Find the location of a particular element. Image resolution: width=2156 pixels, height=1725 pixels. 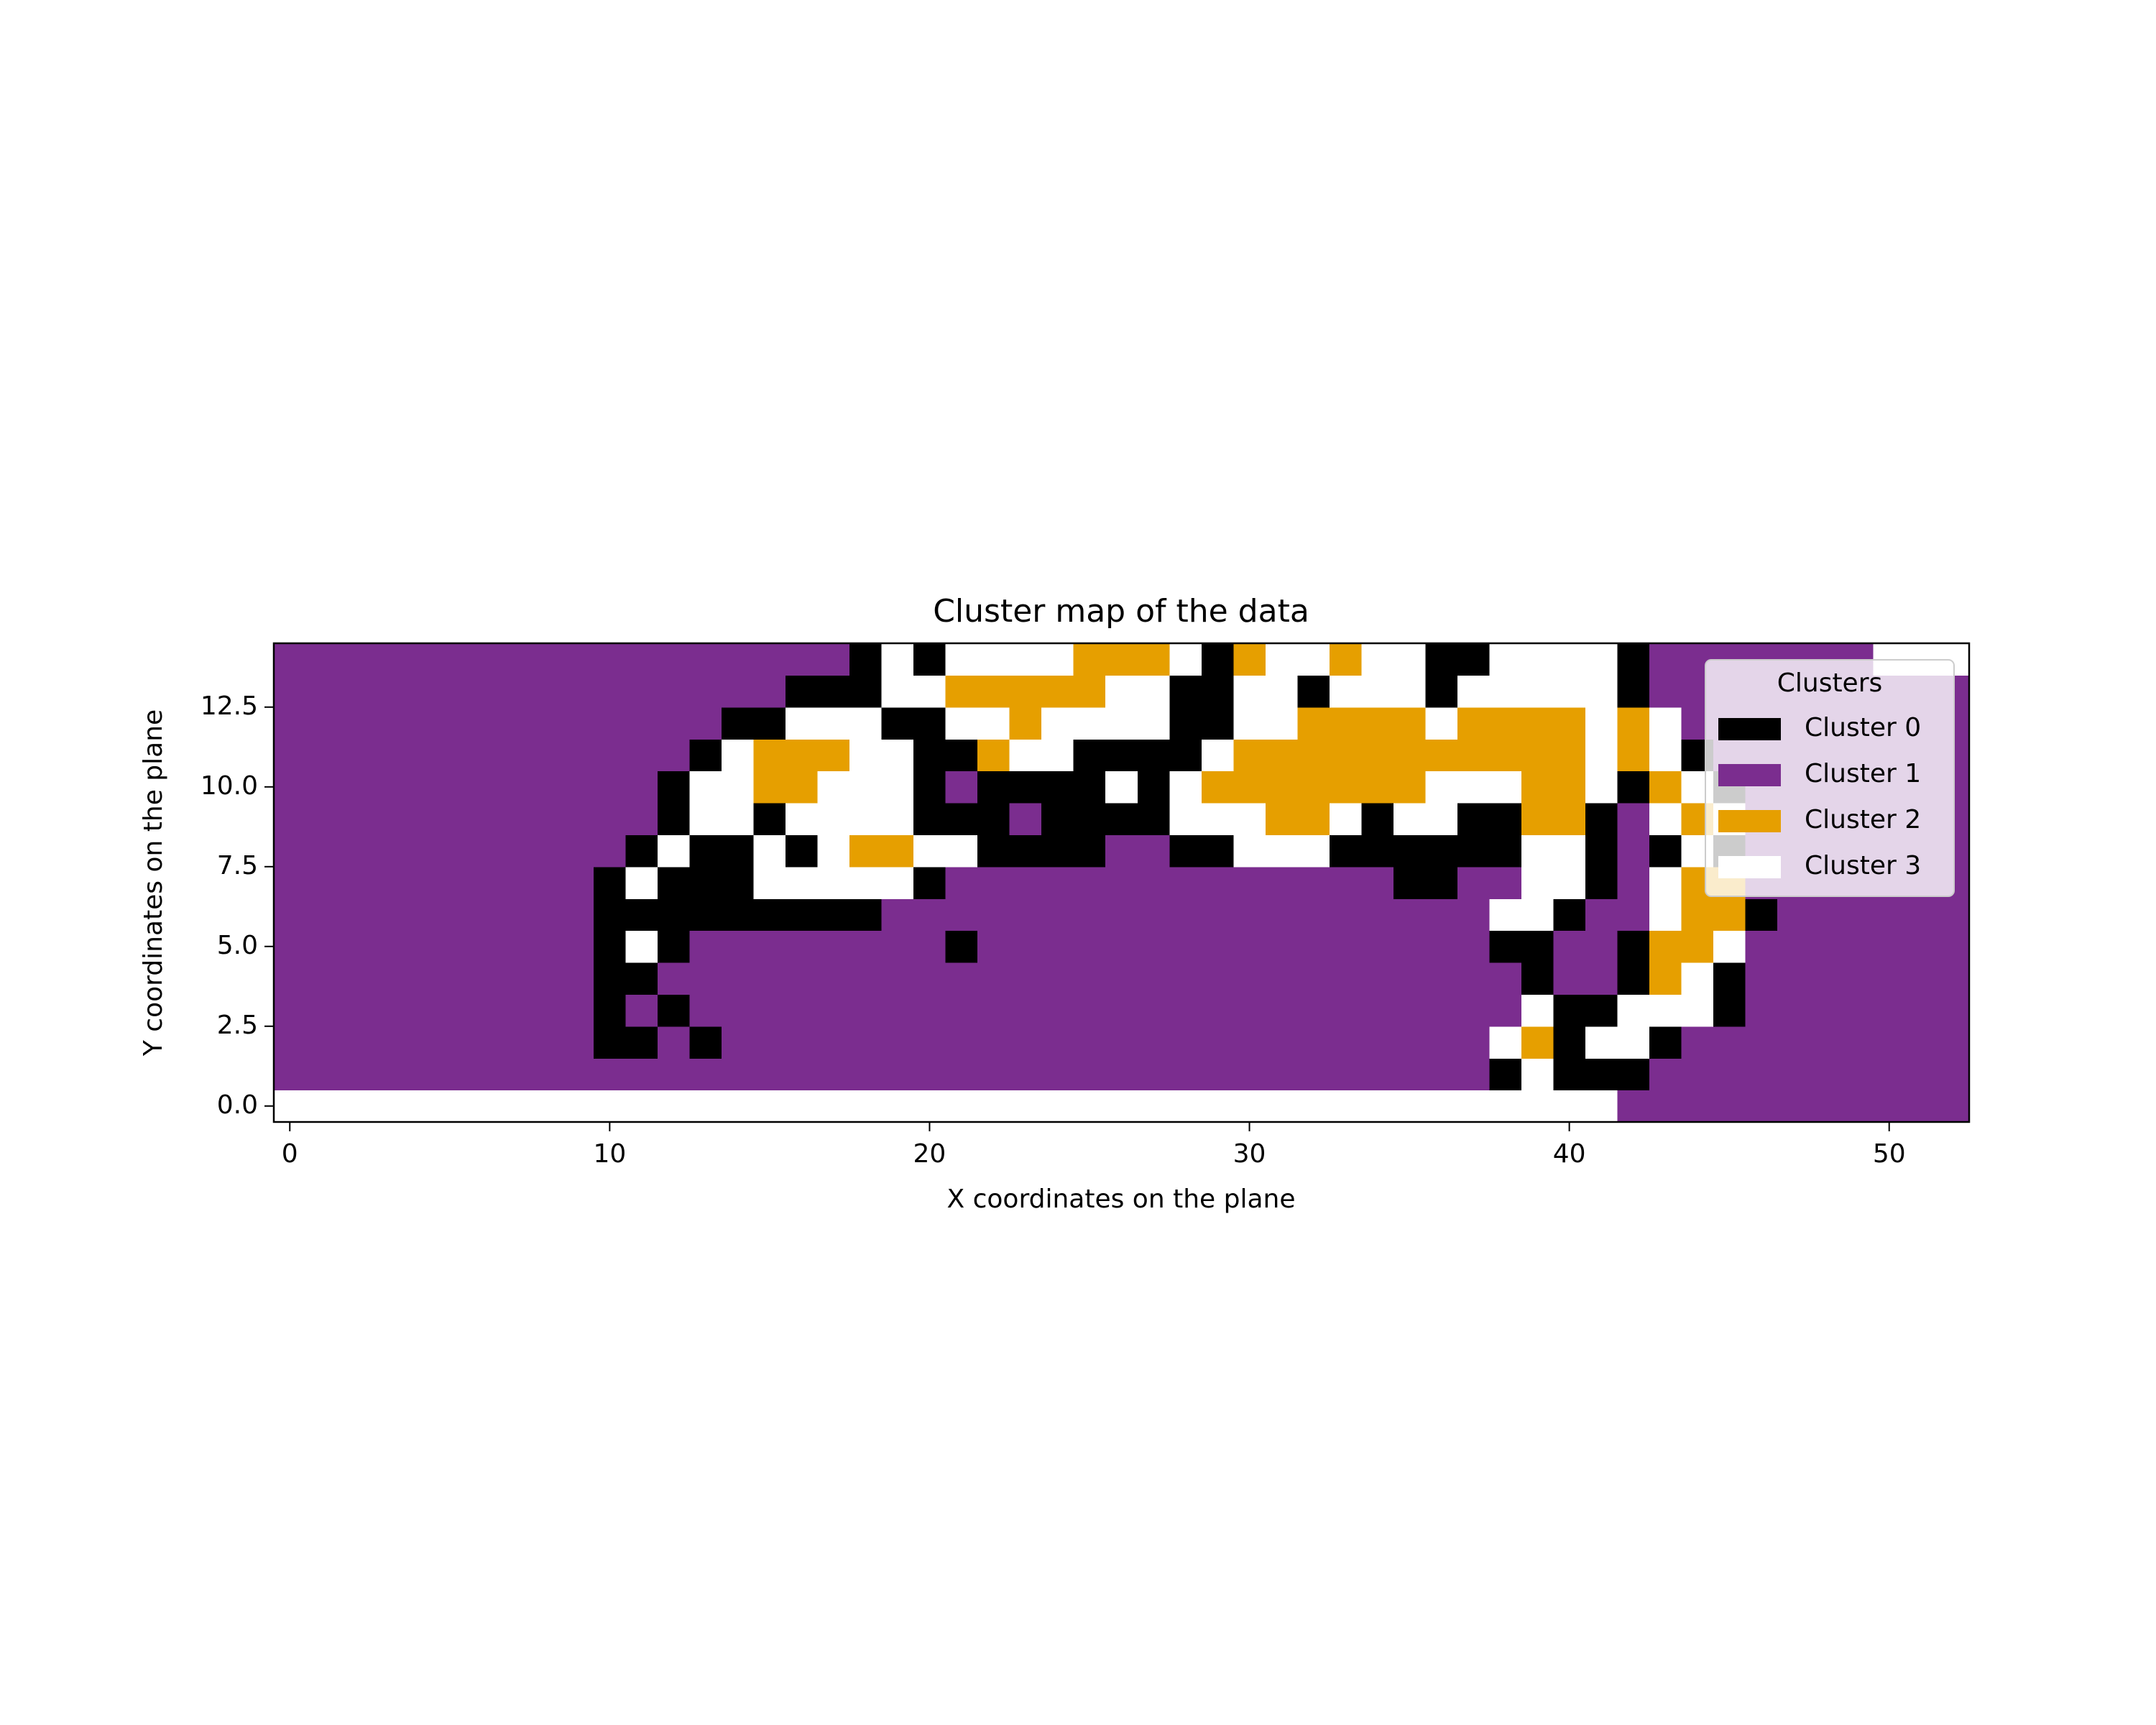

y-tick-label: 2.5 is located at coordinates (238, 1025).